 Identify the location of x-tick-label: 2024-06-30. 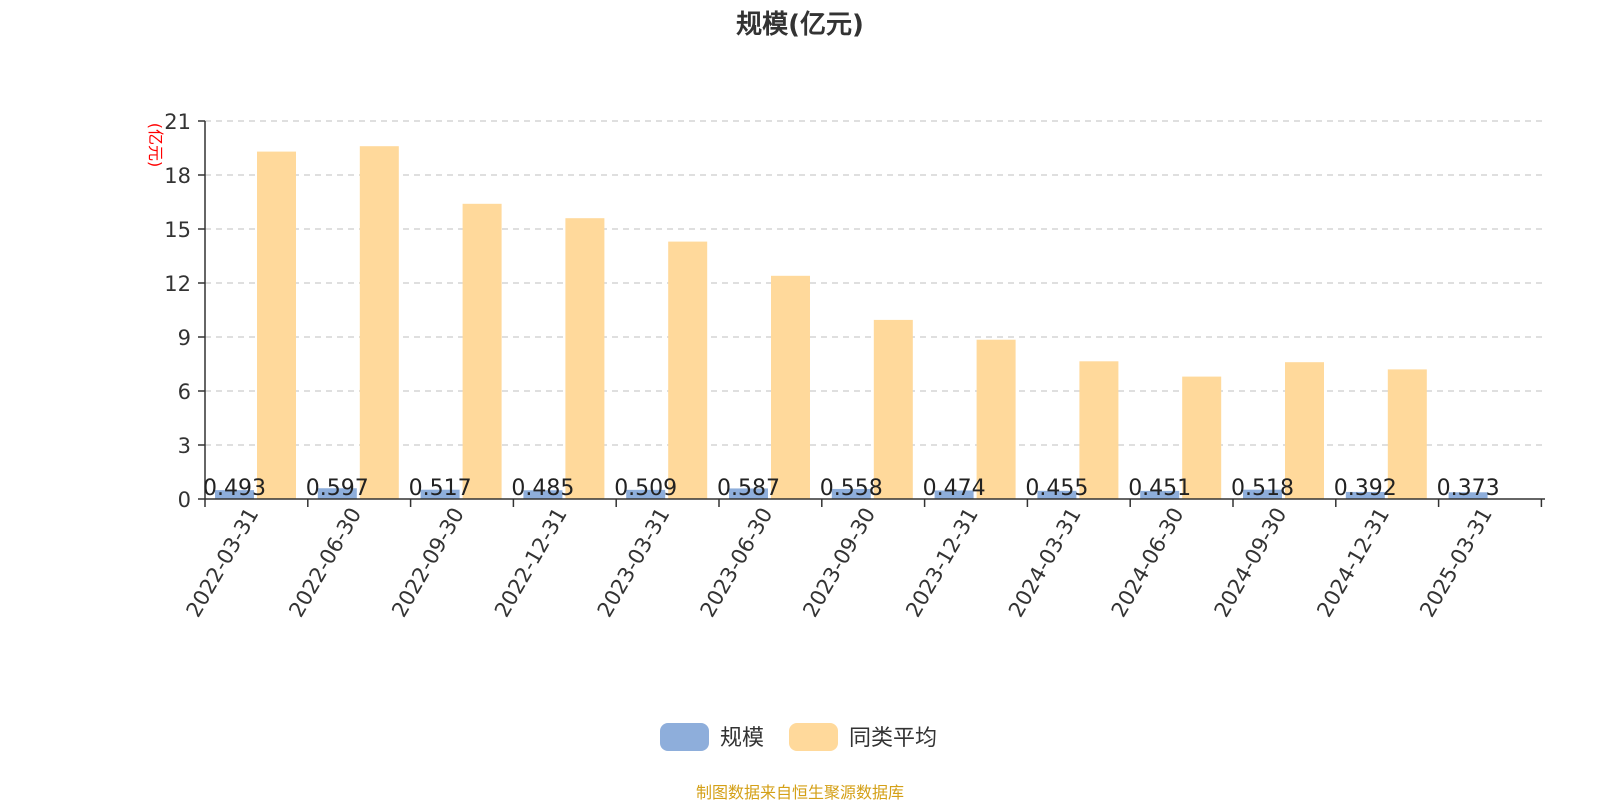
(1148, 563).